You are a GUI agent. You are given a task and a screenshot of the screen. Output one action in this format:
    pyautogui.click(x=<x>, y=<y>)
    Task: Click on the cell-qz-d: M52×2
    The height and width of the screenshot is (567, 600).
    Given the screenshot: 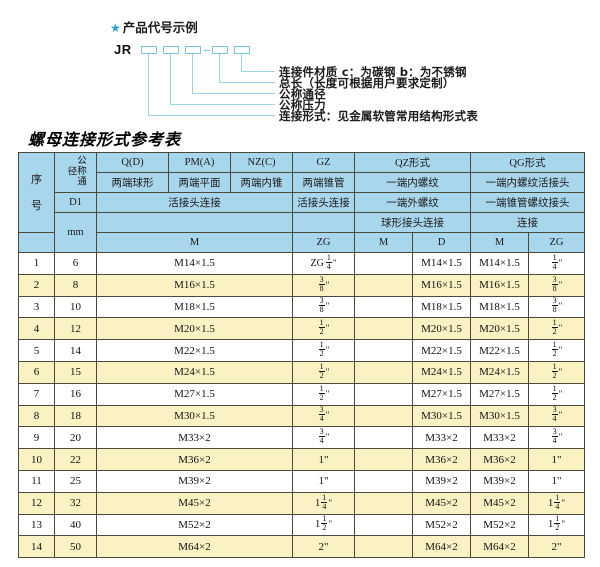 What is the action you would take?
    pyautogui.click(x=441, y=525)
    